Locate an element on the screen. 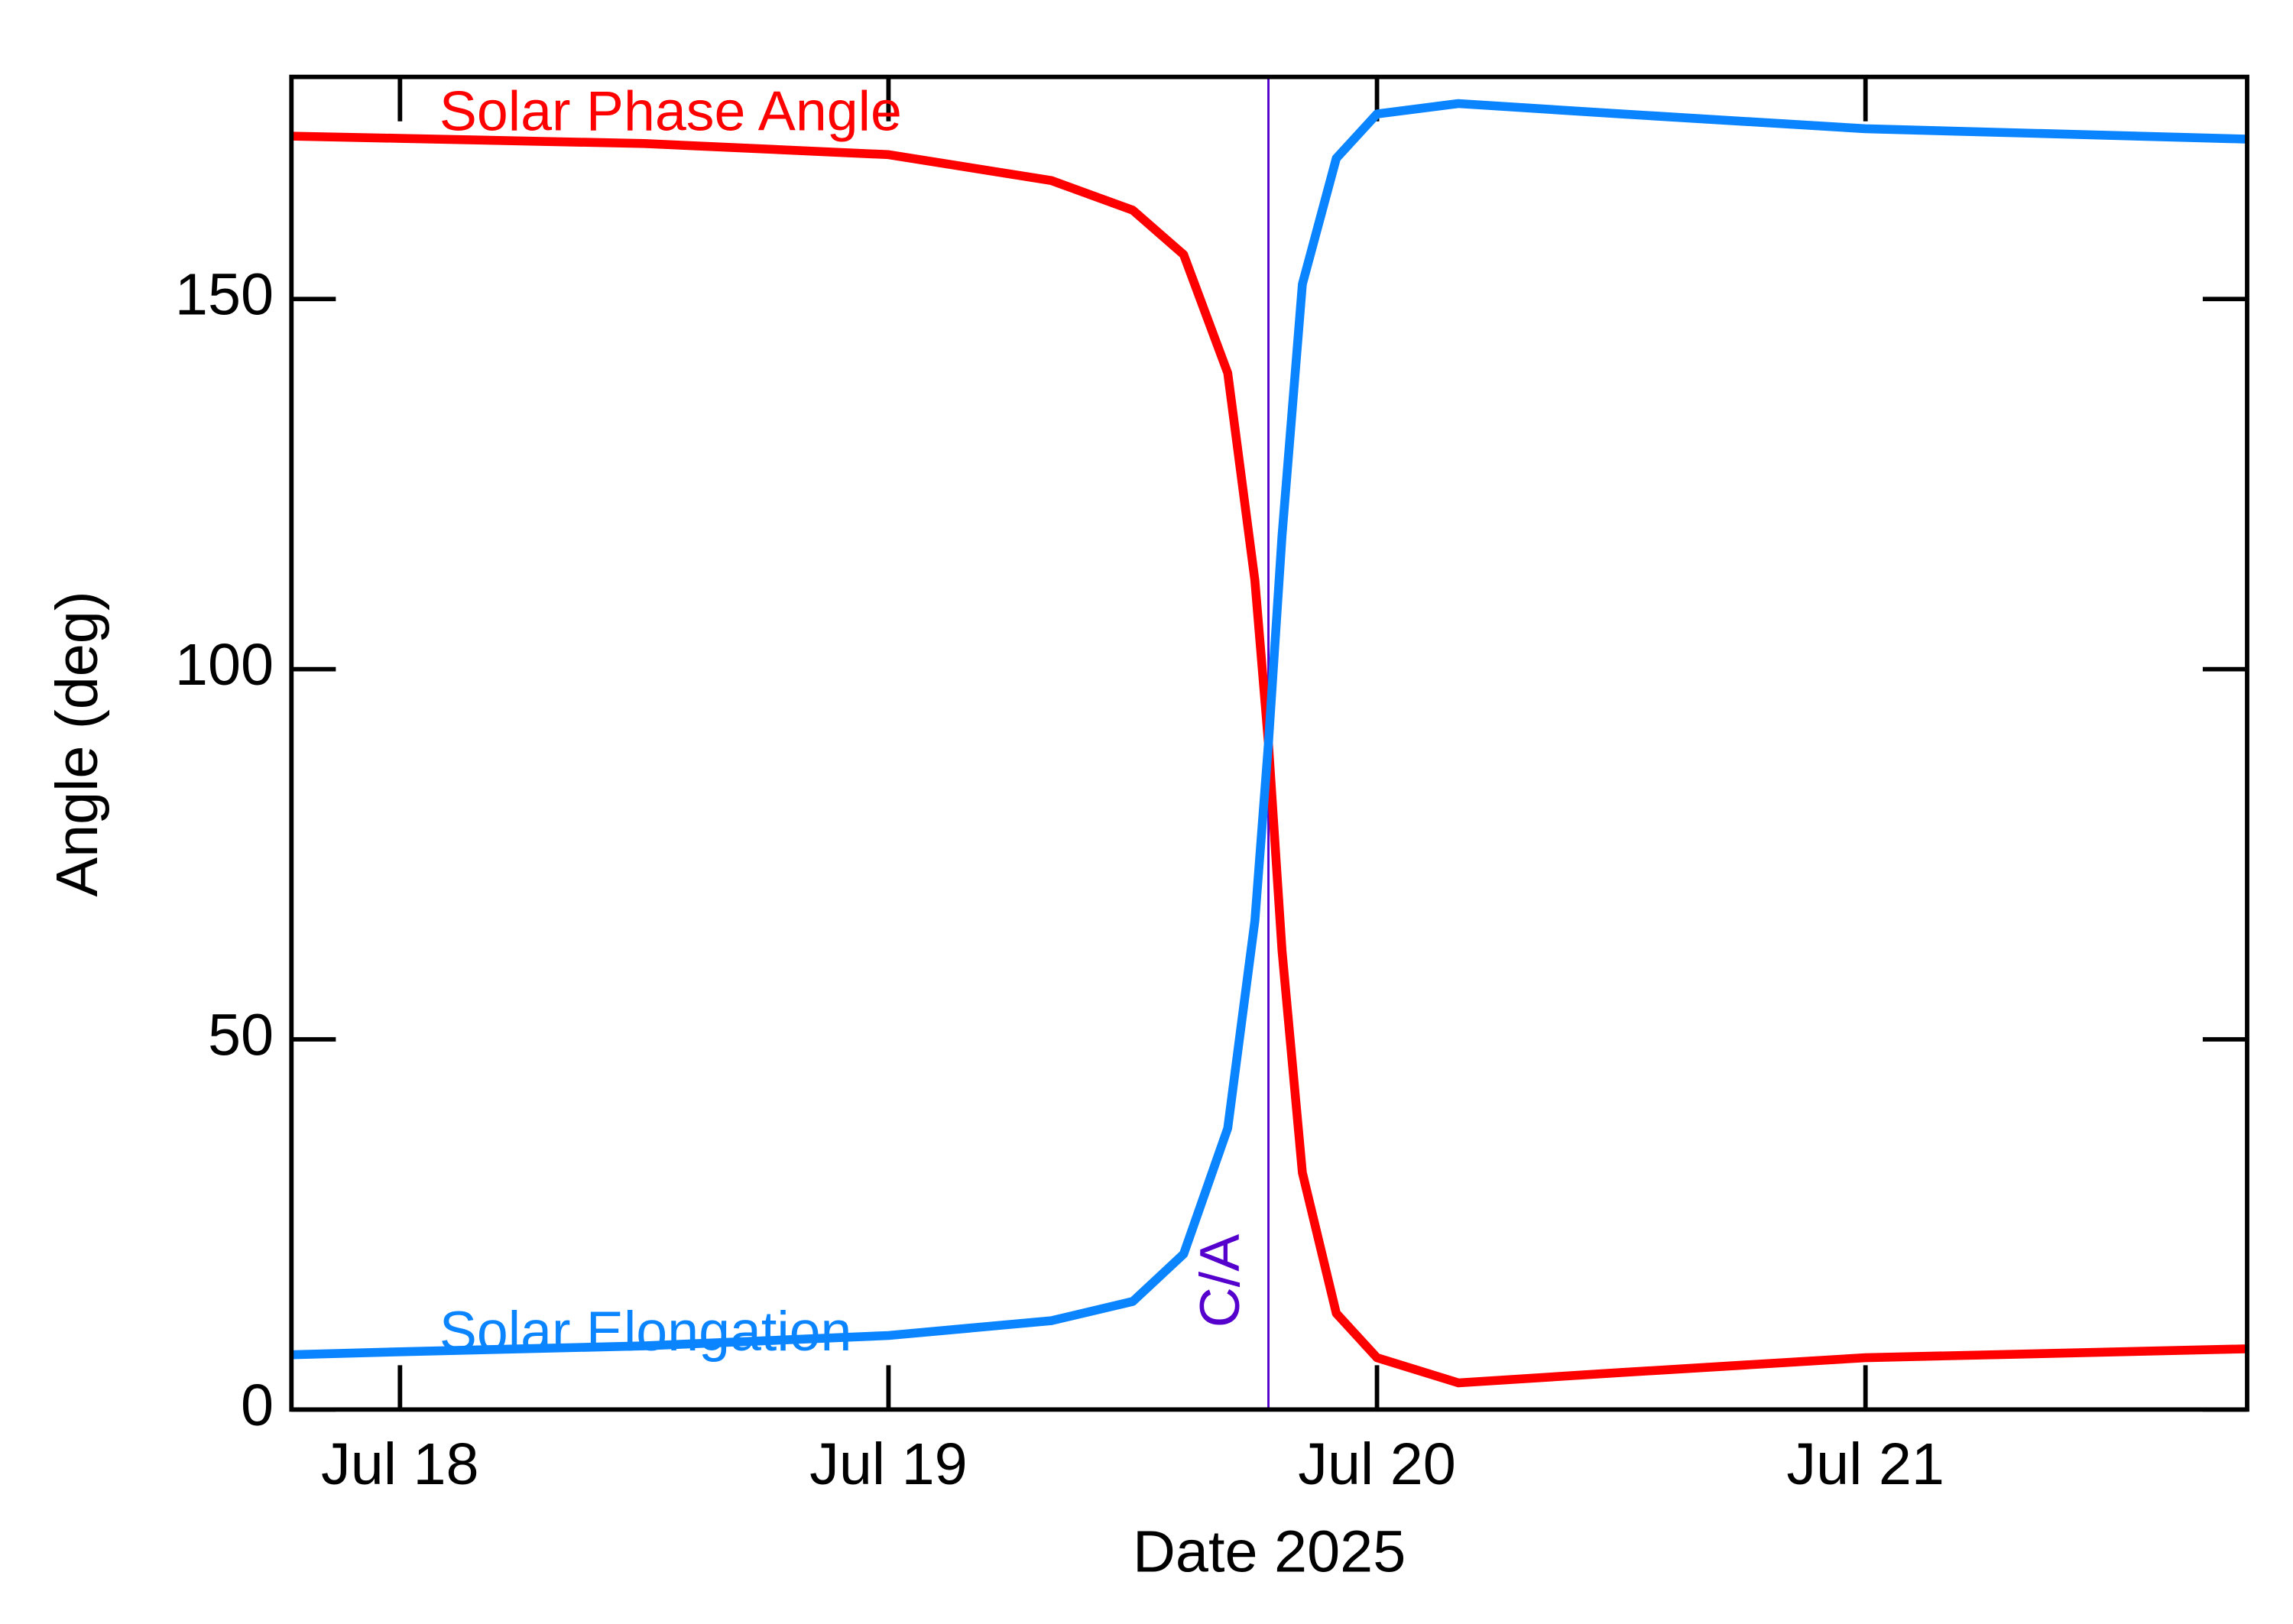 The height and width of the screenshot is (1624, 2293). y-tick-label: 100 is located at coordinates (225, 665).